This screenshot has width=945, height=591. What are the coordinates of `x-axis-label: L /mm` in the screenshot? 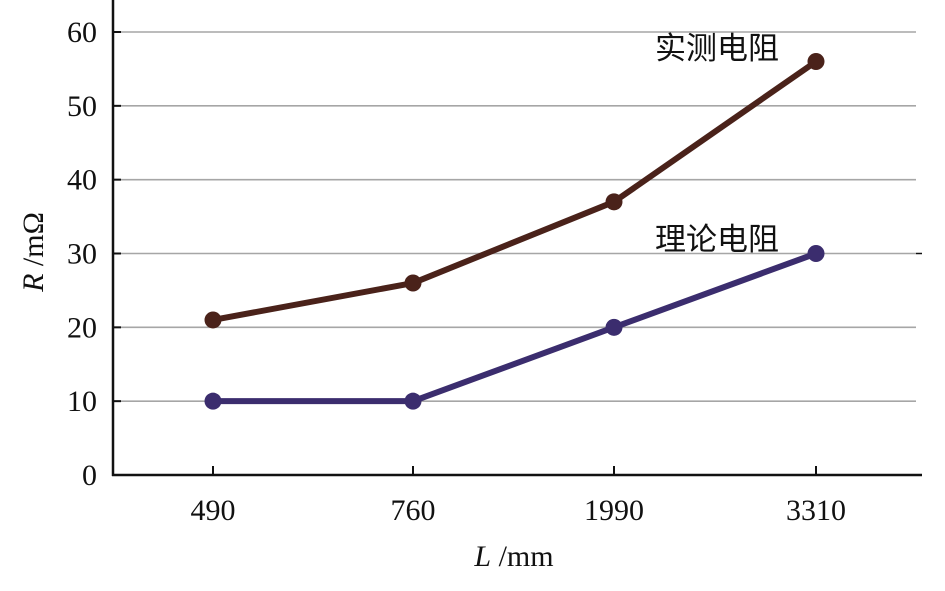 It's located at (513, 556).